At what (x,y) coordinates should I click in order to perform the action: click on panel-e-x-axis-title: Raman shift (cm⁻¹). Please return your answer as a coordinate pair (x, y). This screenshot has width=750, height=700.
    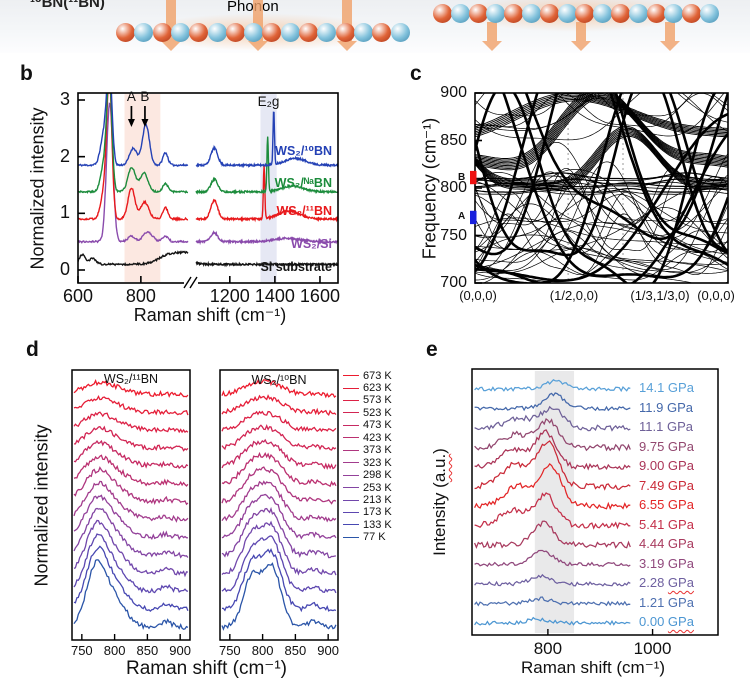
    Looking at the image, I should click on (593, 667).